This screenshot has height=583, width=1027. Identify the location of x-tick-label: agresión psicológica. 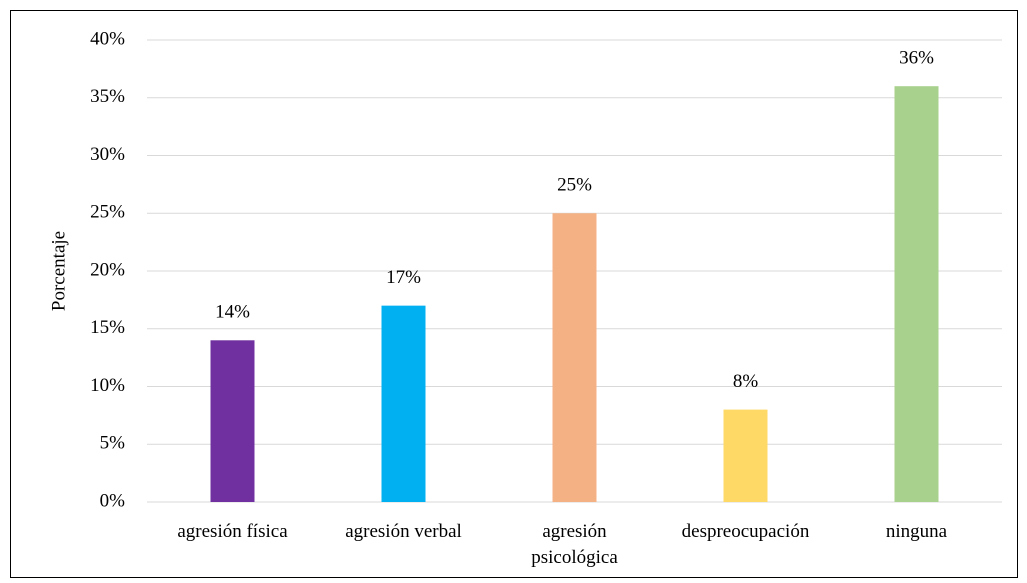
(574, 544).